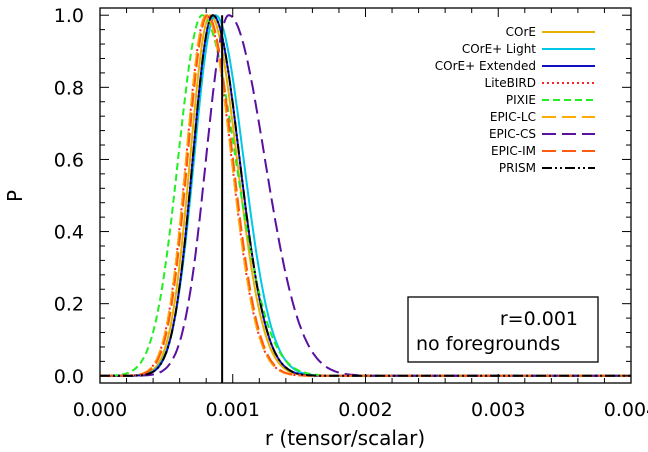 The image size is (648, 452). Describe the element at coordinates (512, 134) in the screenshot. I see `legend-label: EPIC-CS` at that location.